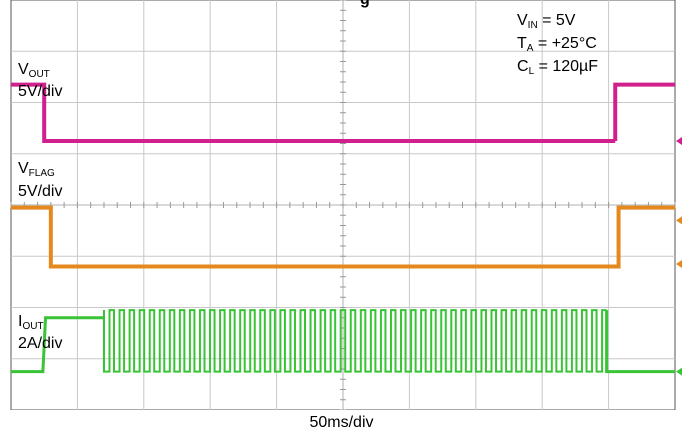 Image resolution: width=683 pixels, height=440 pixels. Describe the element at coordinates (34, 70) in the screenshot. I see `vout-label: VOUT` at that location.